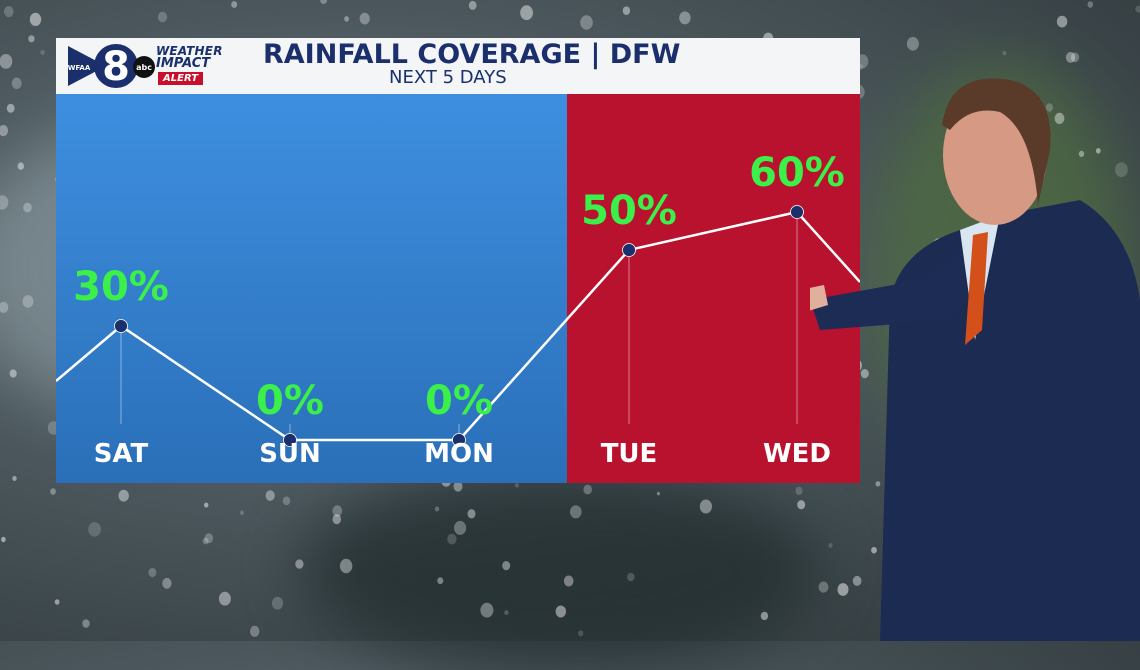  I want to click on weather-impact-alert-logo: WEATHER IMPACT ALERT, so click(203, 66).